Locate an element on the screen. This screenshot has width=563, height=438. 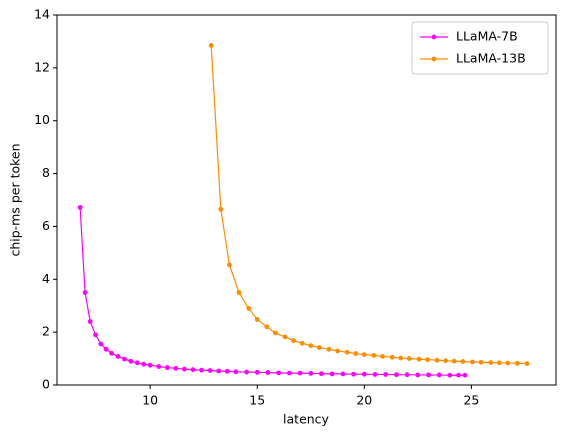
x-tick-label: 20 is located at coordinates (364, 400).